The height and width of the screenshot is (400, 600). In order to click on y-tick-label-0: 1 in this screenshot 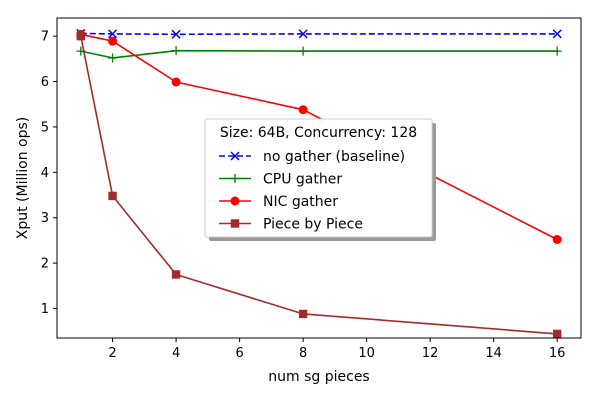, I will do `click(45, 309)`.